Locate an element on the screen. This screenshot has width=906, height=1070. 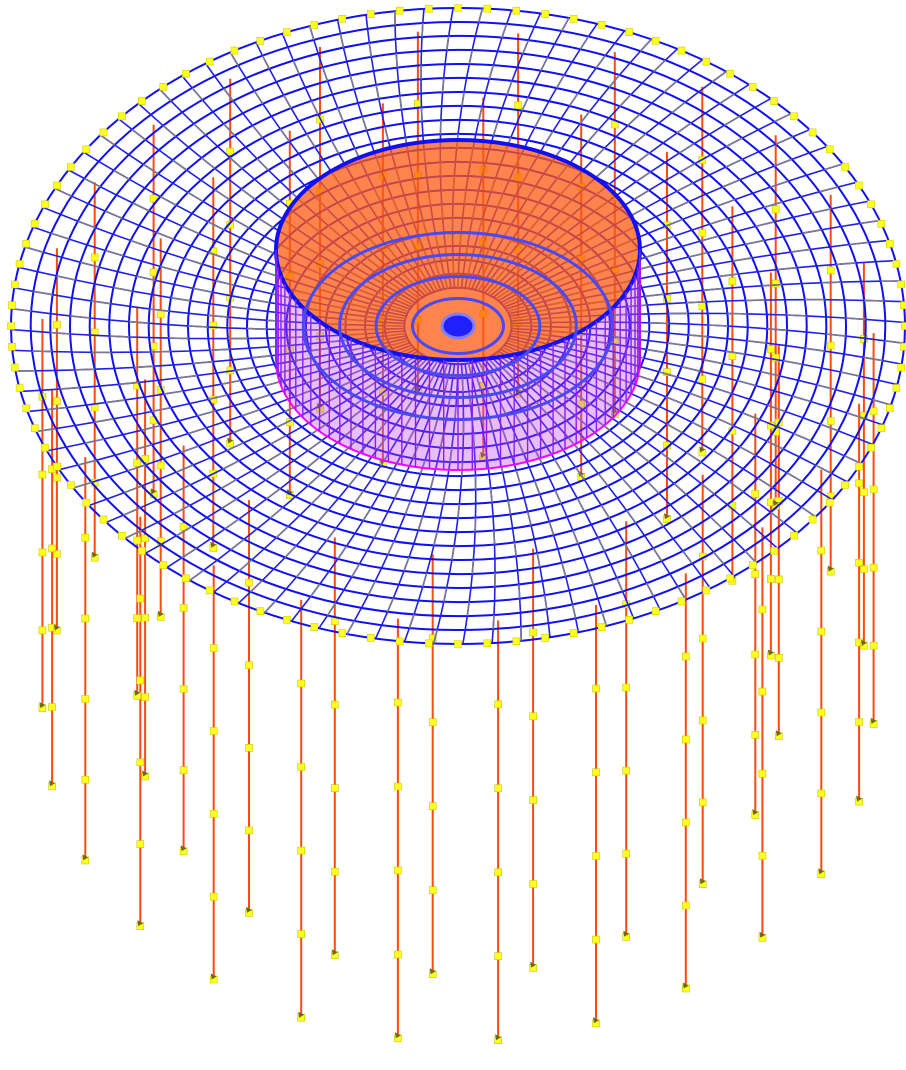
core-rings is located at coordinates (458, 326).